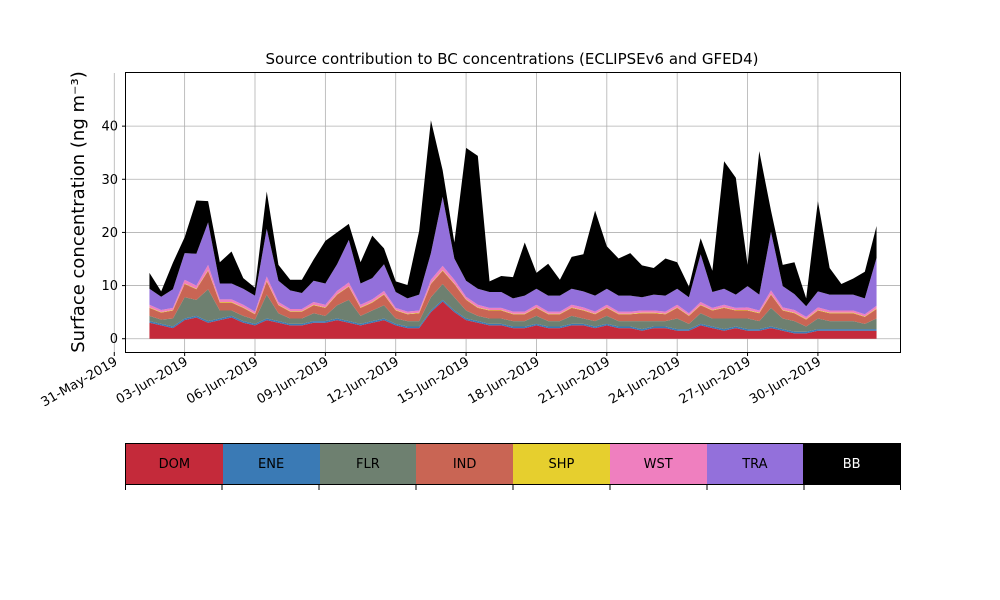  Describe the element at coordinates (109, 180) in the screenshot. I see `y-tick-label: 30` at that location.